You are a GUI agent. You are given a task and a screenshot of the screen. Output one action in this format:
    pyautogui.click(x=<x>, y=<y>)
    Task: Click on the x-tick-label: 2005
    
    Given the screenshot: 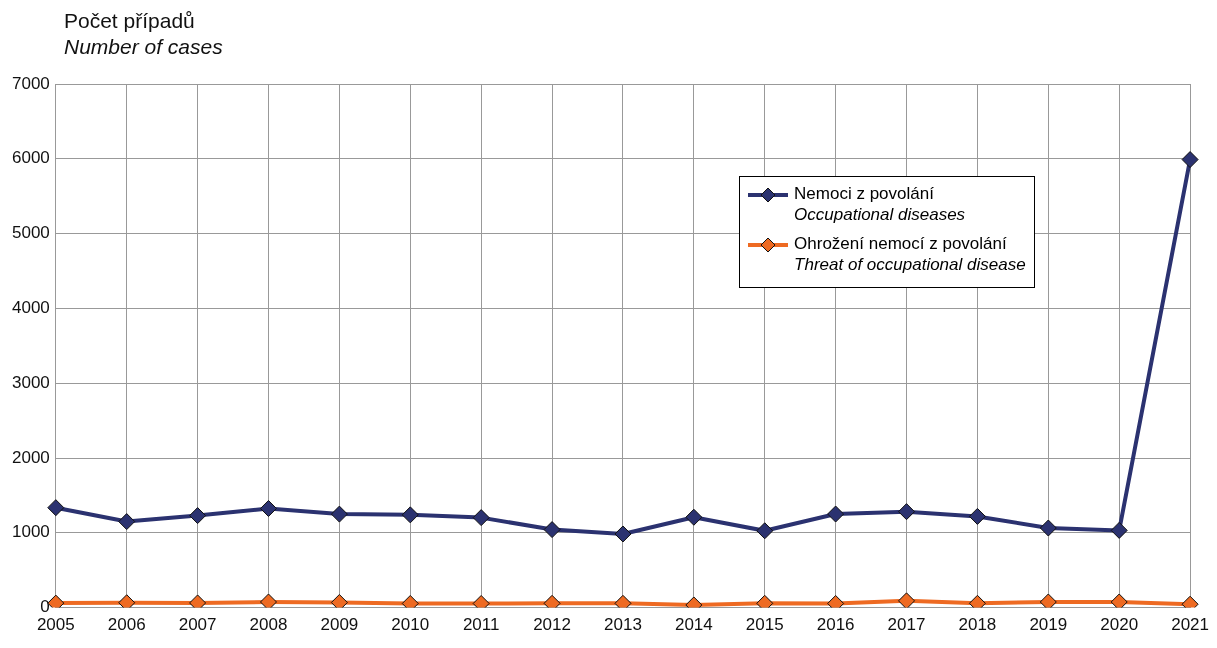 What is the action you would take?
    pyautogui.click(x=55, y=625)
    